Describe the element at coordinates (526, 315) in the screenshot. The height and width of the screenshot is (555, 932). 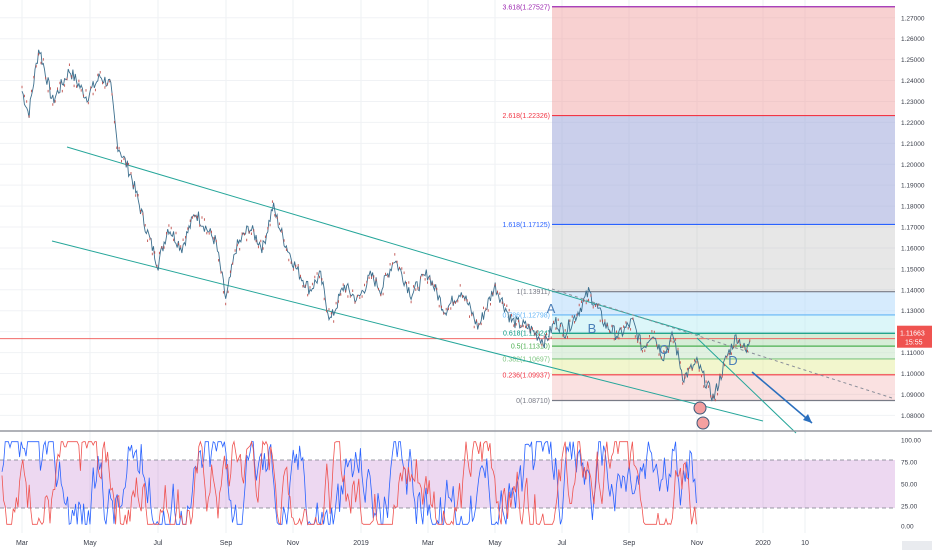
I see `fib-level-label: 0.786(1.12798)` at that location.